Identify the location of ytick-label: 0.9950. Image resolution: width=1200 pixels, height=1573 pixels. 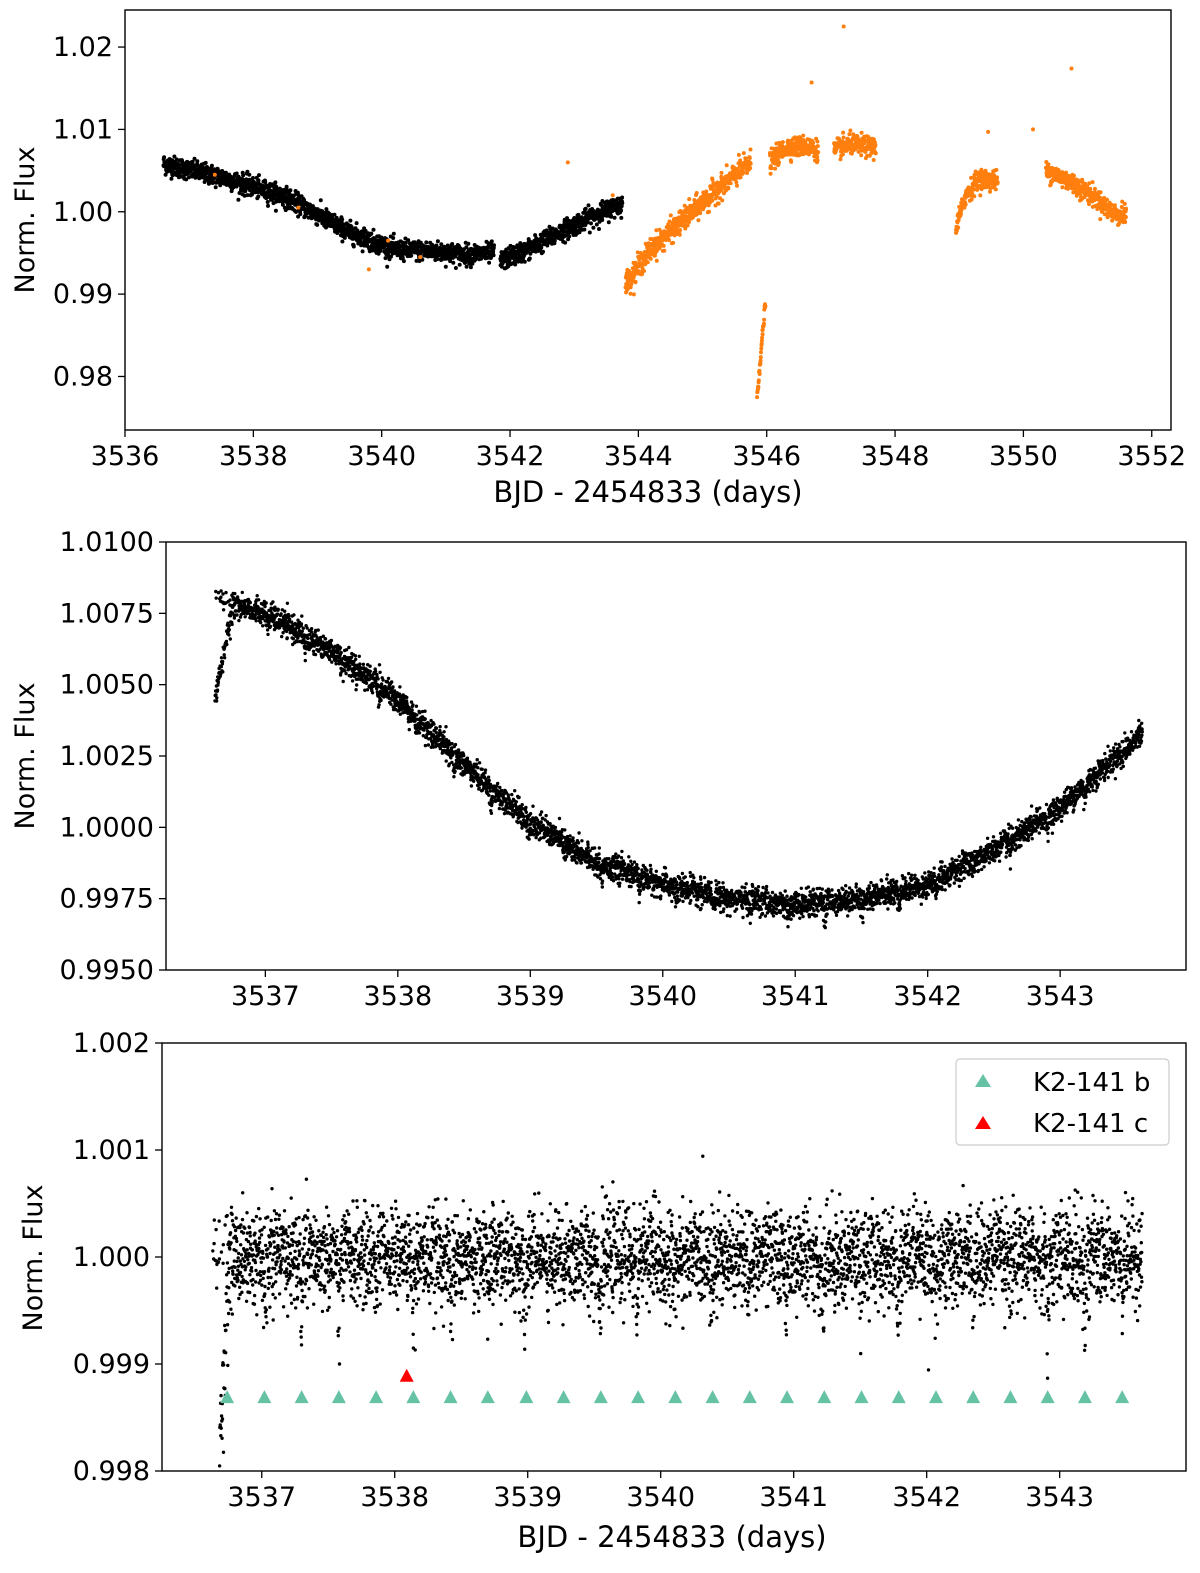
(107, 970).